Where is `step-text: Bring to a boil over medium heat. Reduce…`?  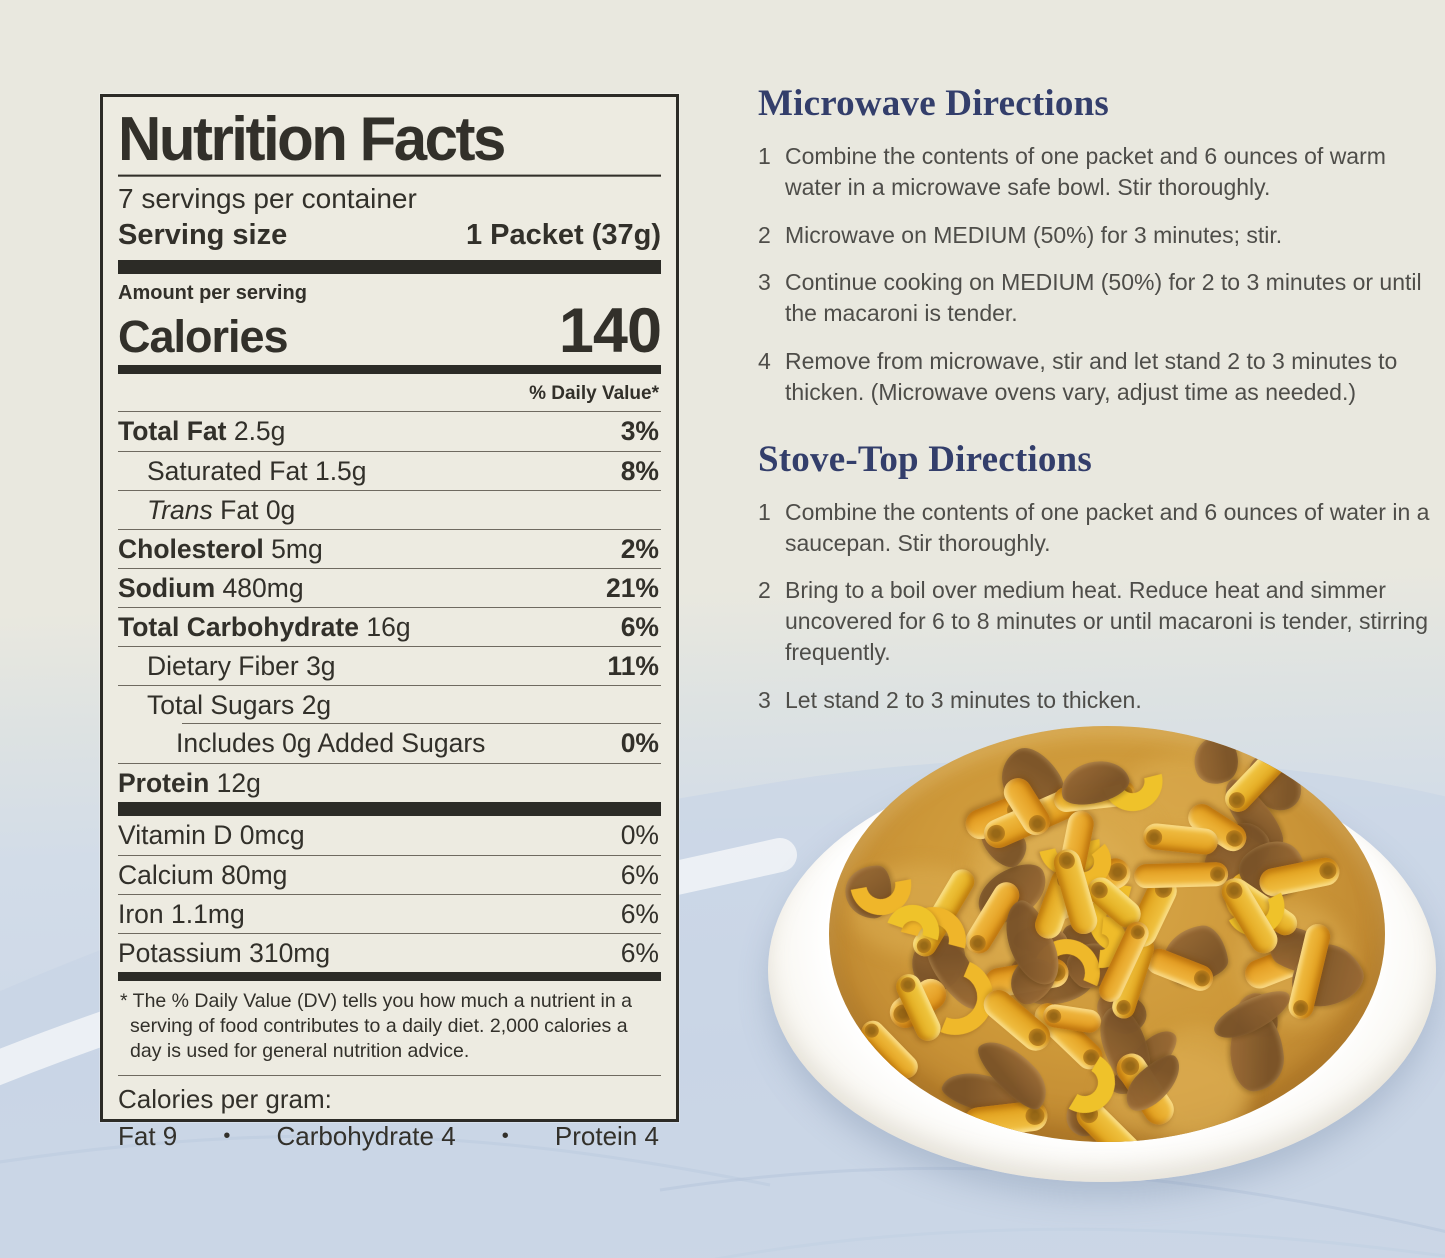
step-text: Bring to a boil over medium heat. Reduce… is located at coordinates (1107, 621).